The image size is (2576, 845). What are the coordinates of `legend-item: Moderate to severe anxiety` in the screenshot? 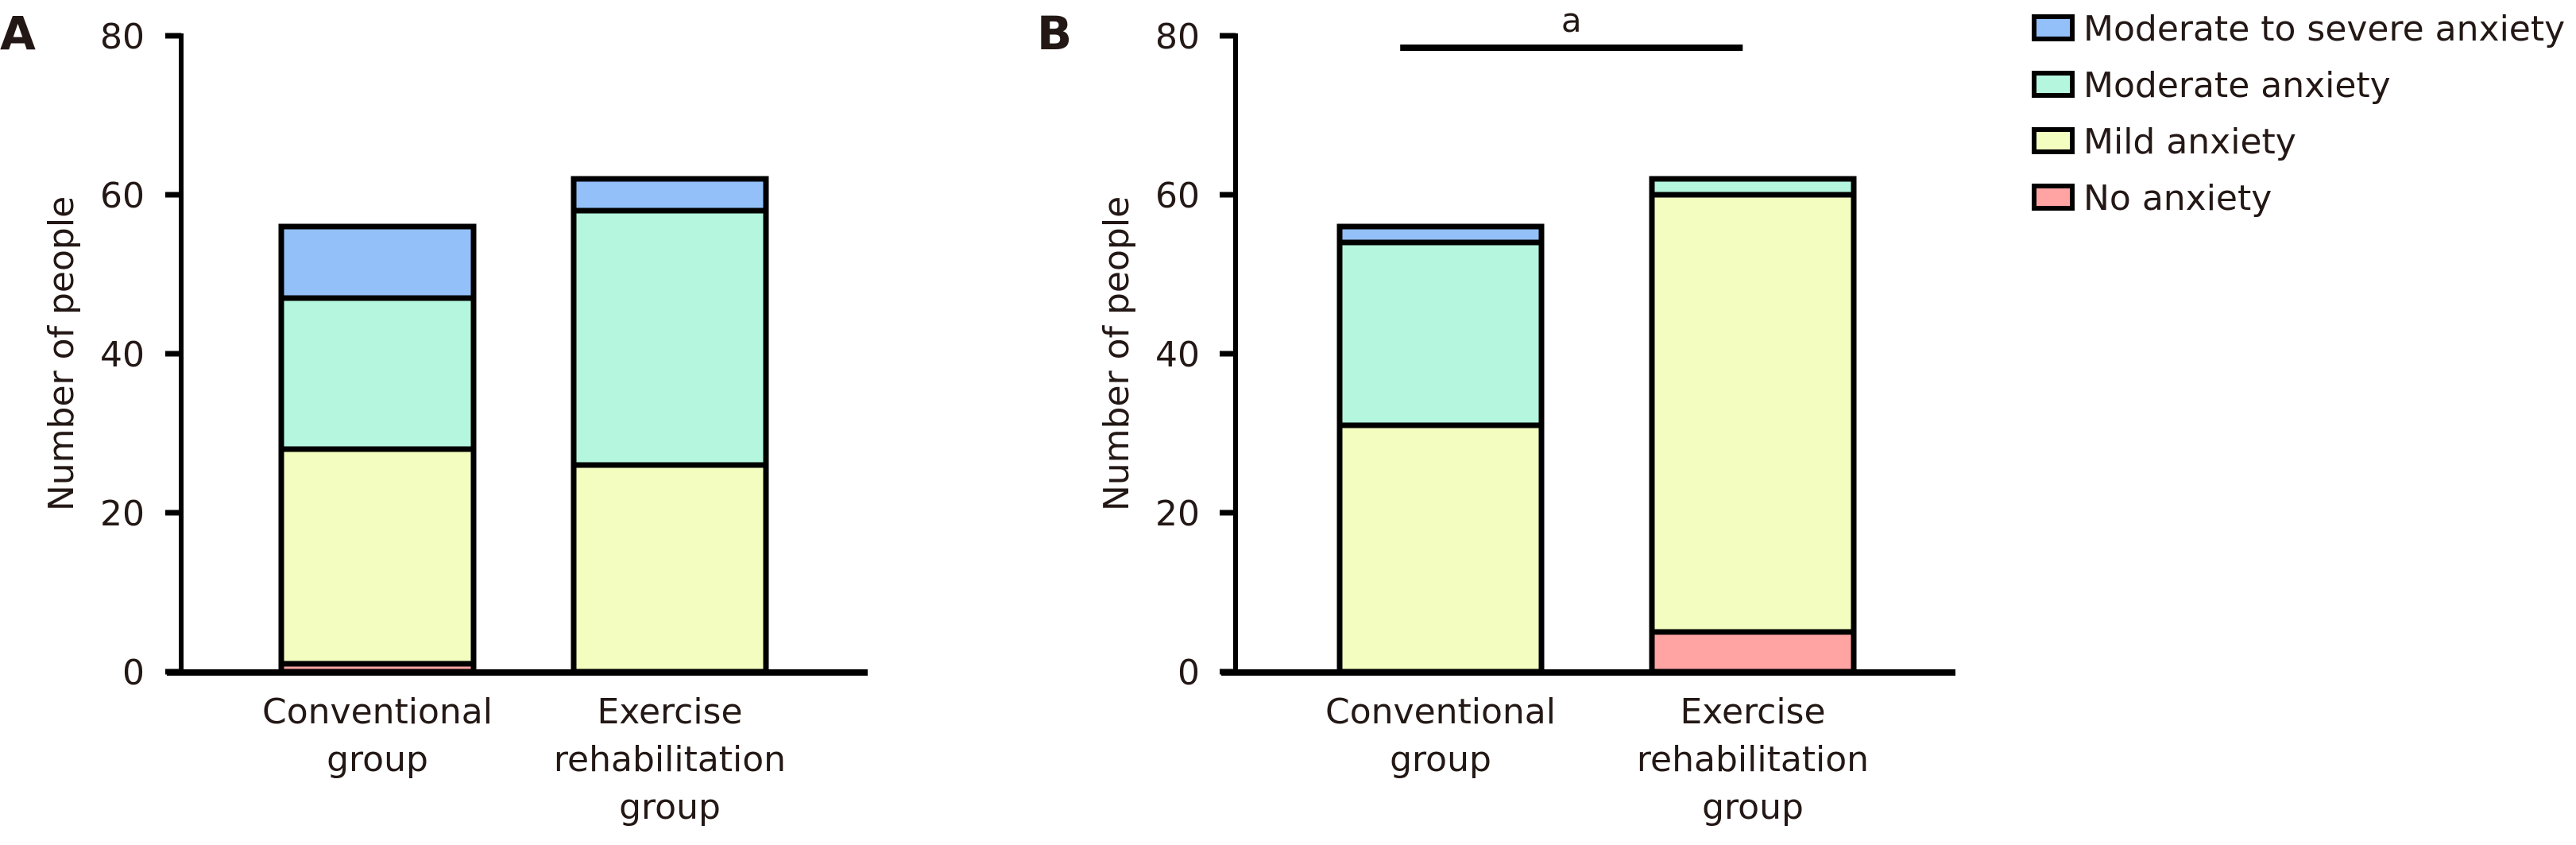 It's located at (2298, 29).